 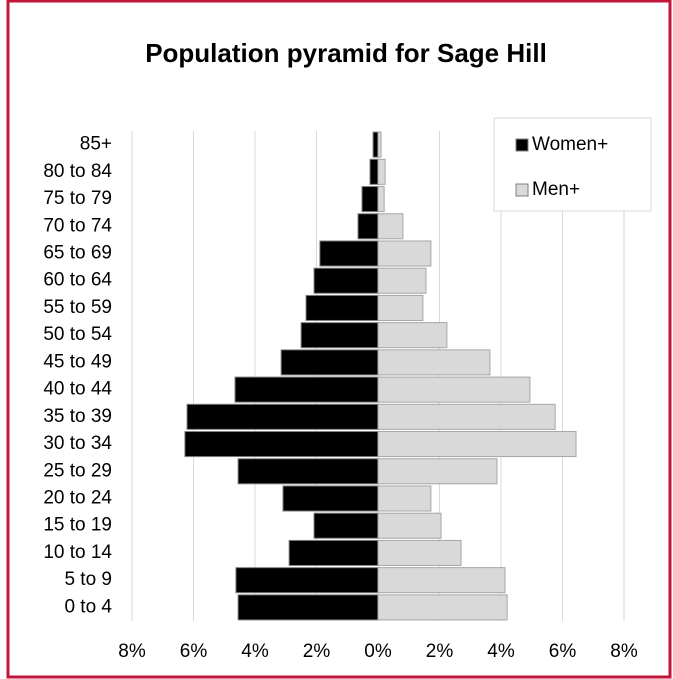 What do you see at coordinates (77, 280) in the screenshot?
I see `y-tick-label: 60 to 64` at bounding box center [77, 280].